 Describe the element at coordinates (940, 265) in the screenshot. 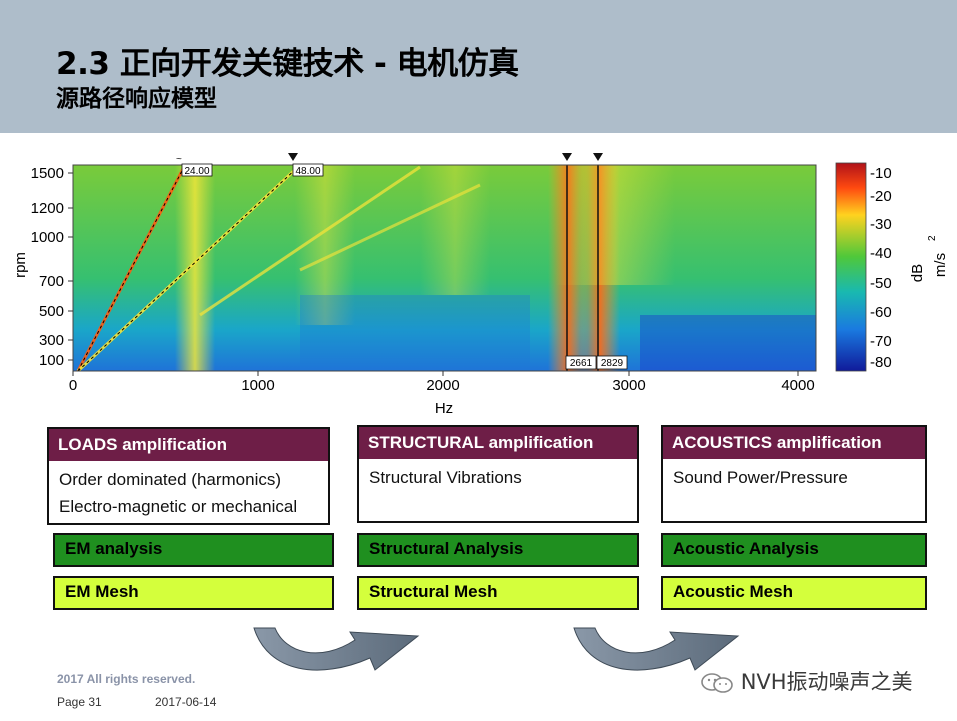

I see `colorbar-unit: m/s` at that location.